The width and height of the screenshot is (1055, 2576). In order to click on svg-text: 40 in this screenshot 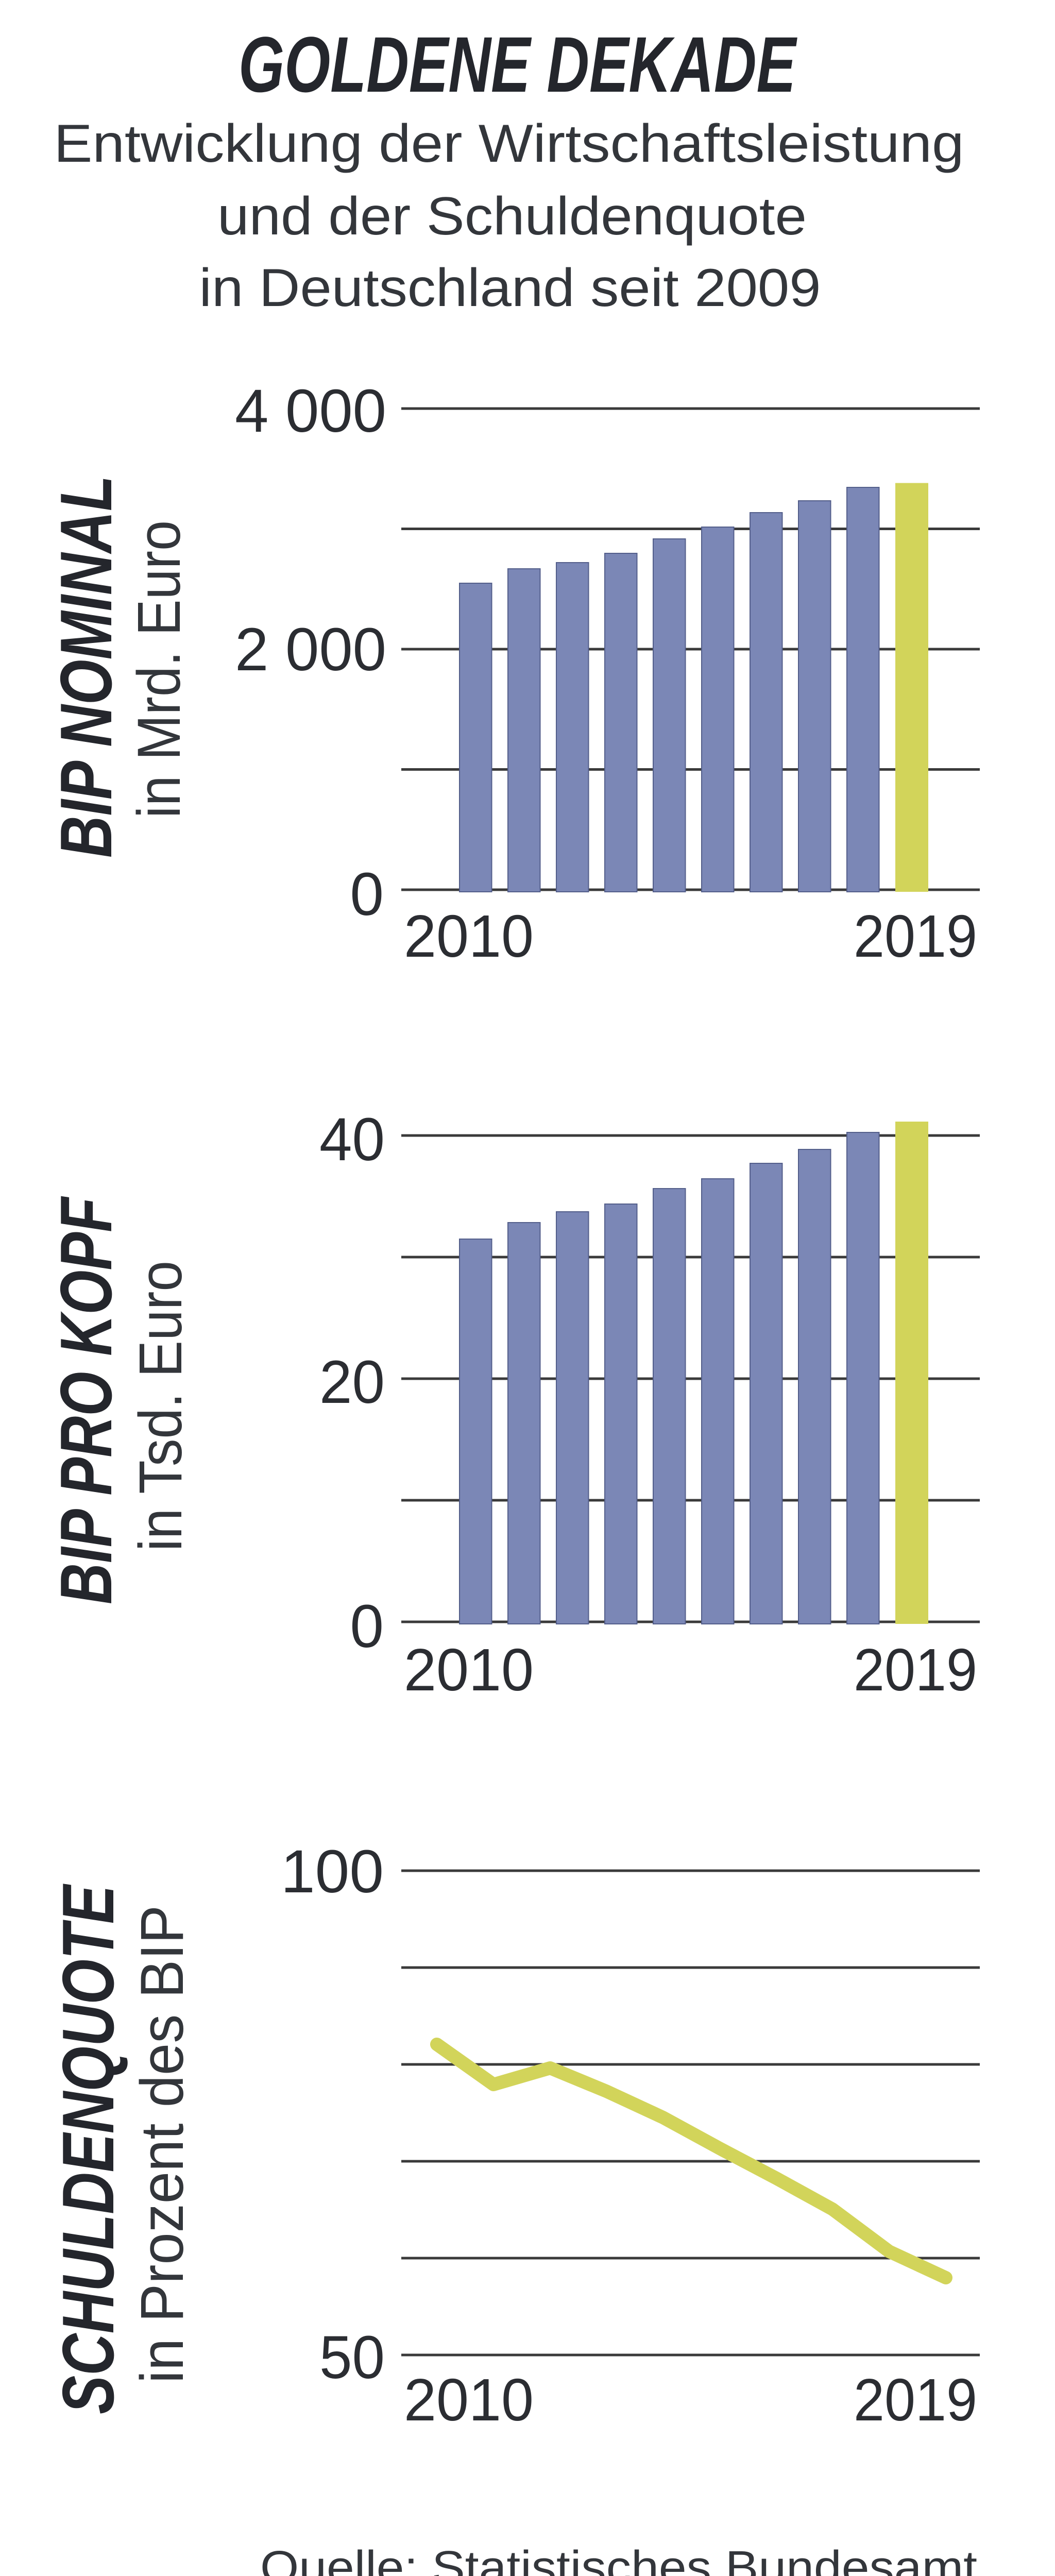, I will do `click(352, 1140)`.